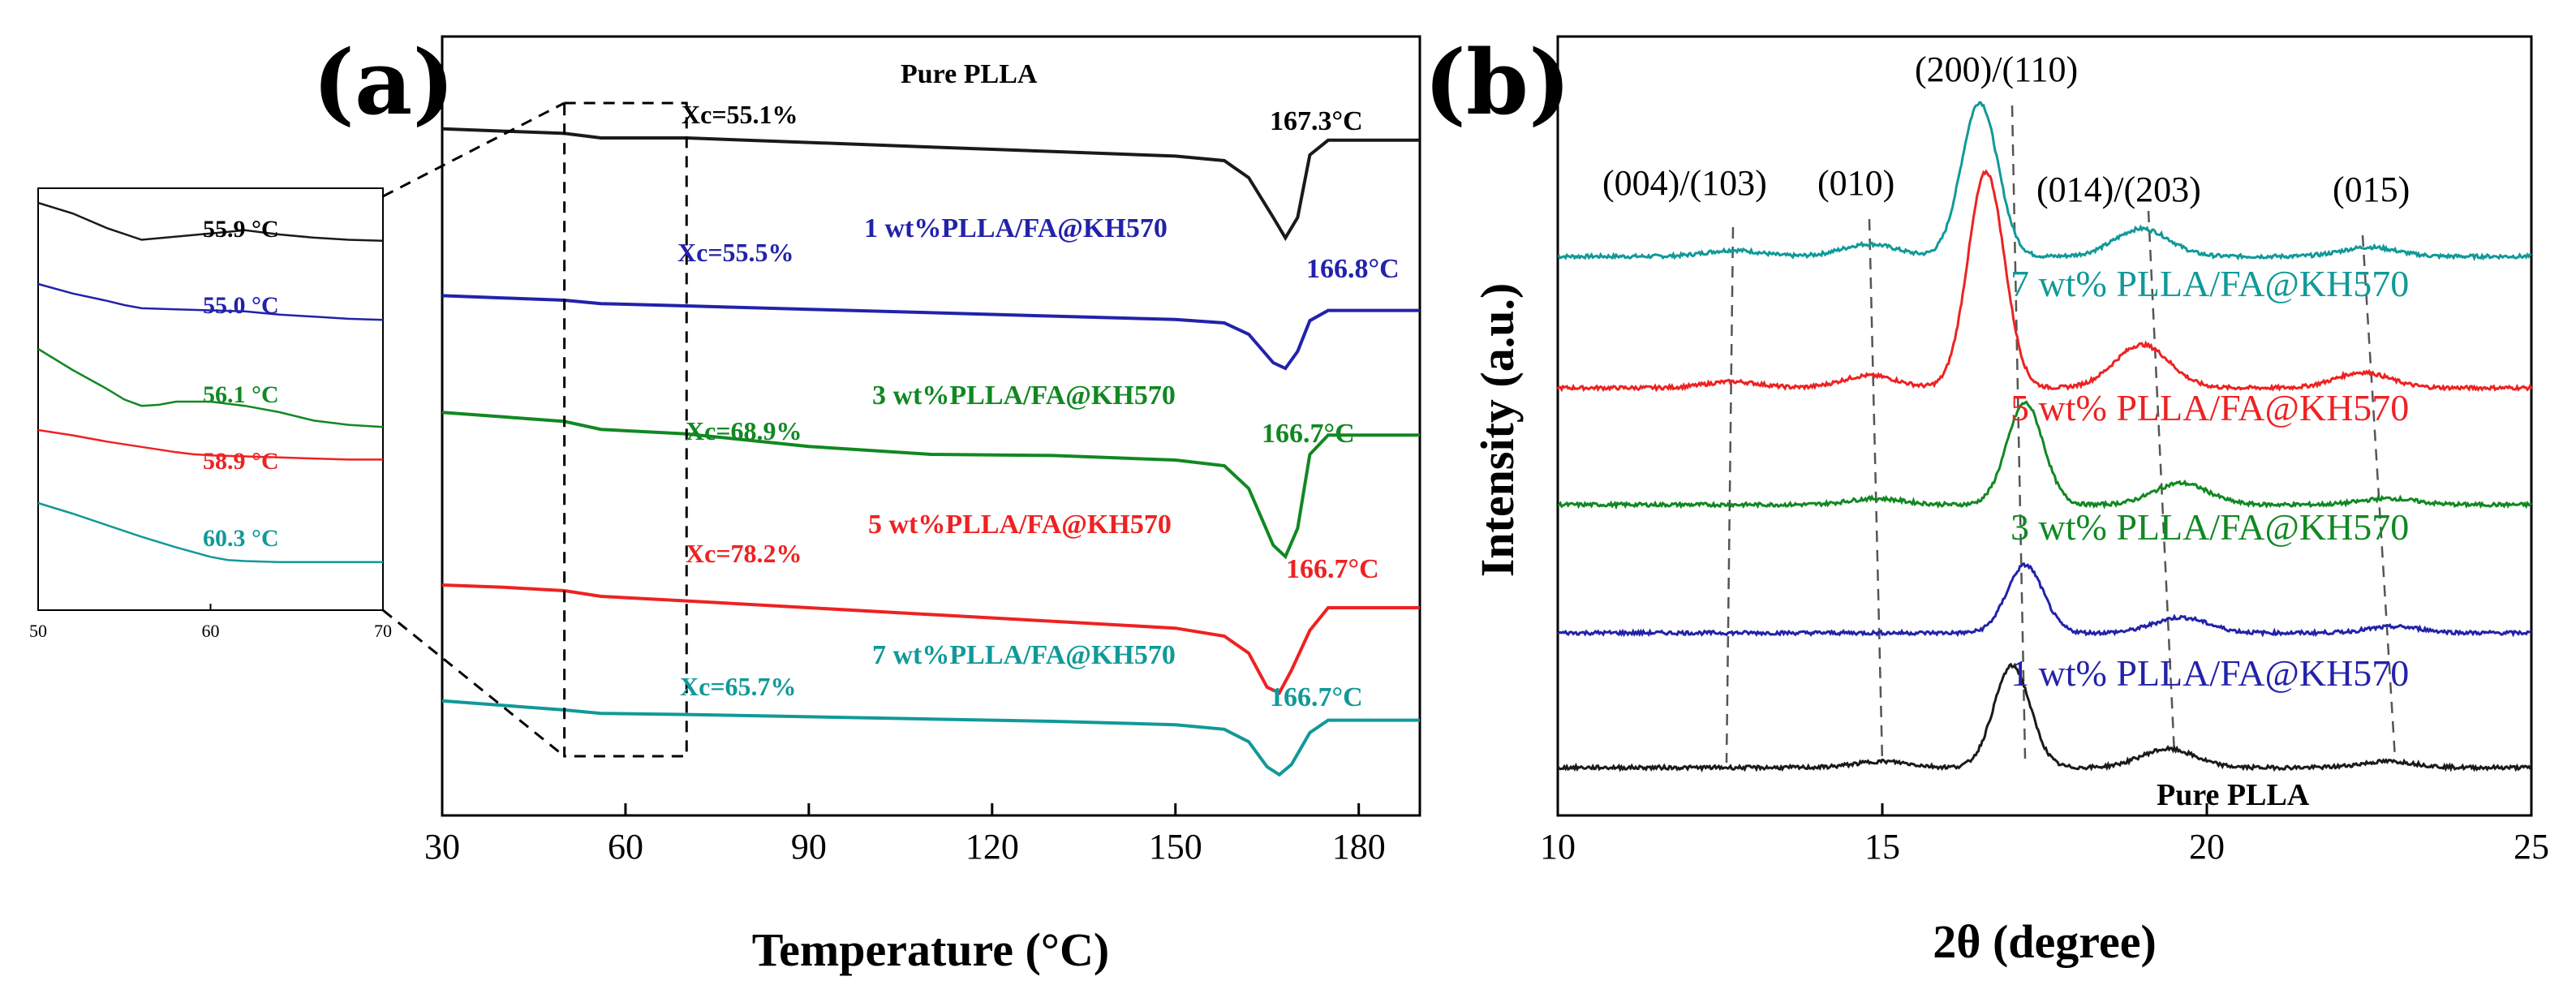 Image resolution: width=2576 pixels, height=998 pixels. Describe the element at coordinates (2044, 599) in the screenshot. I see `xrd-pattern-blue` at that location.